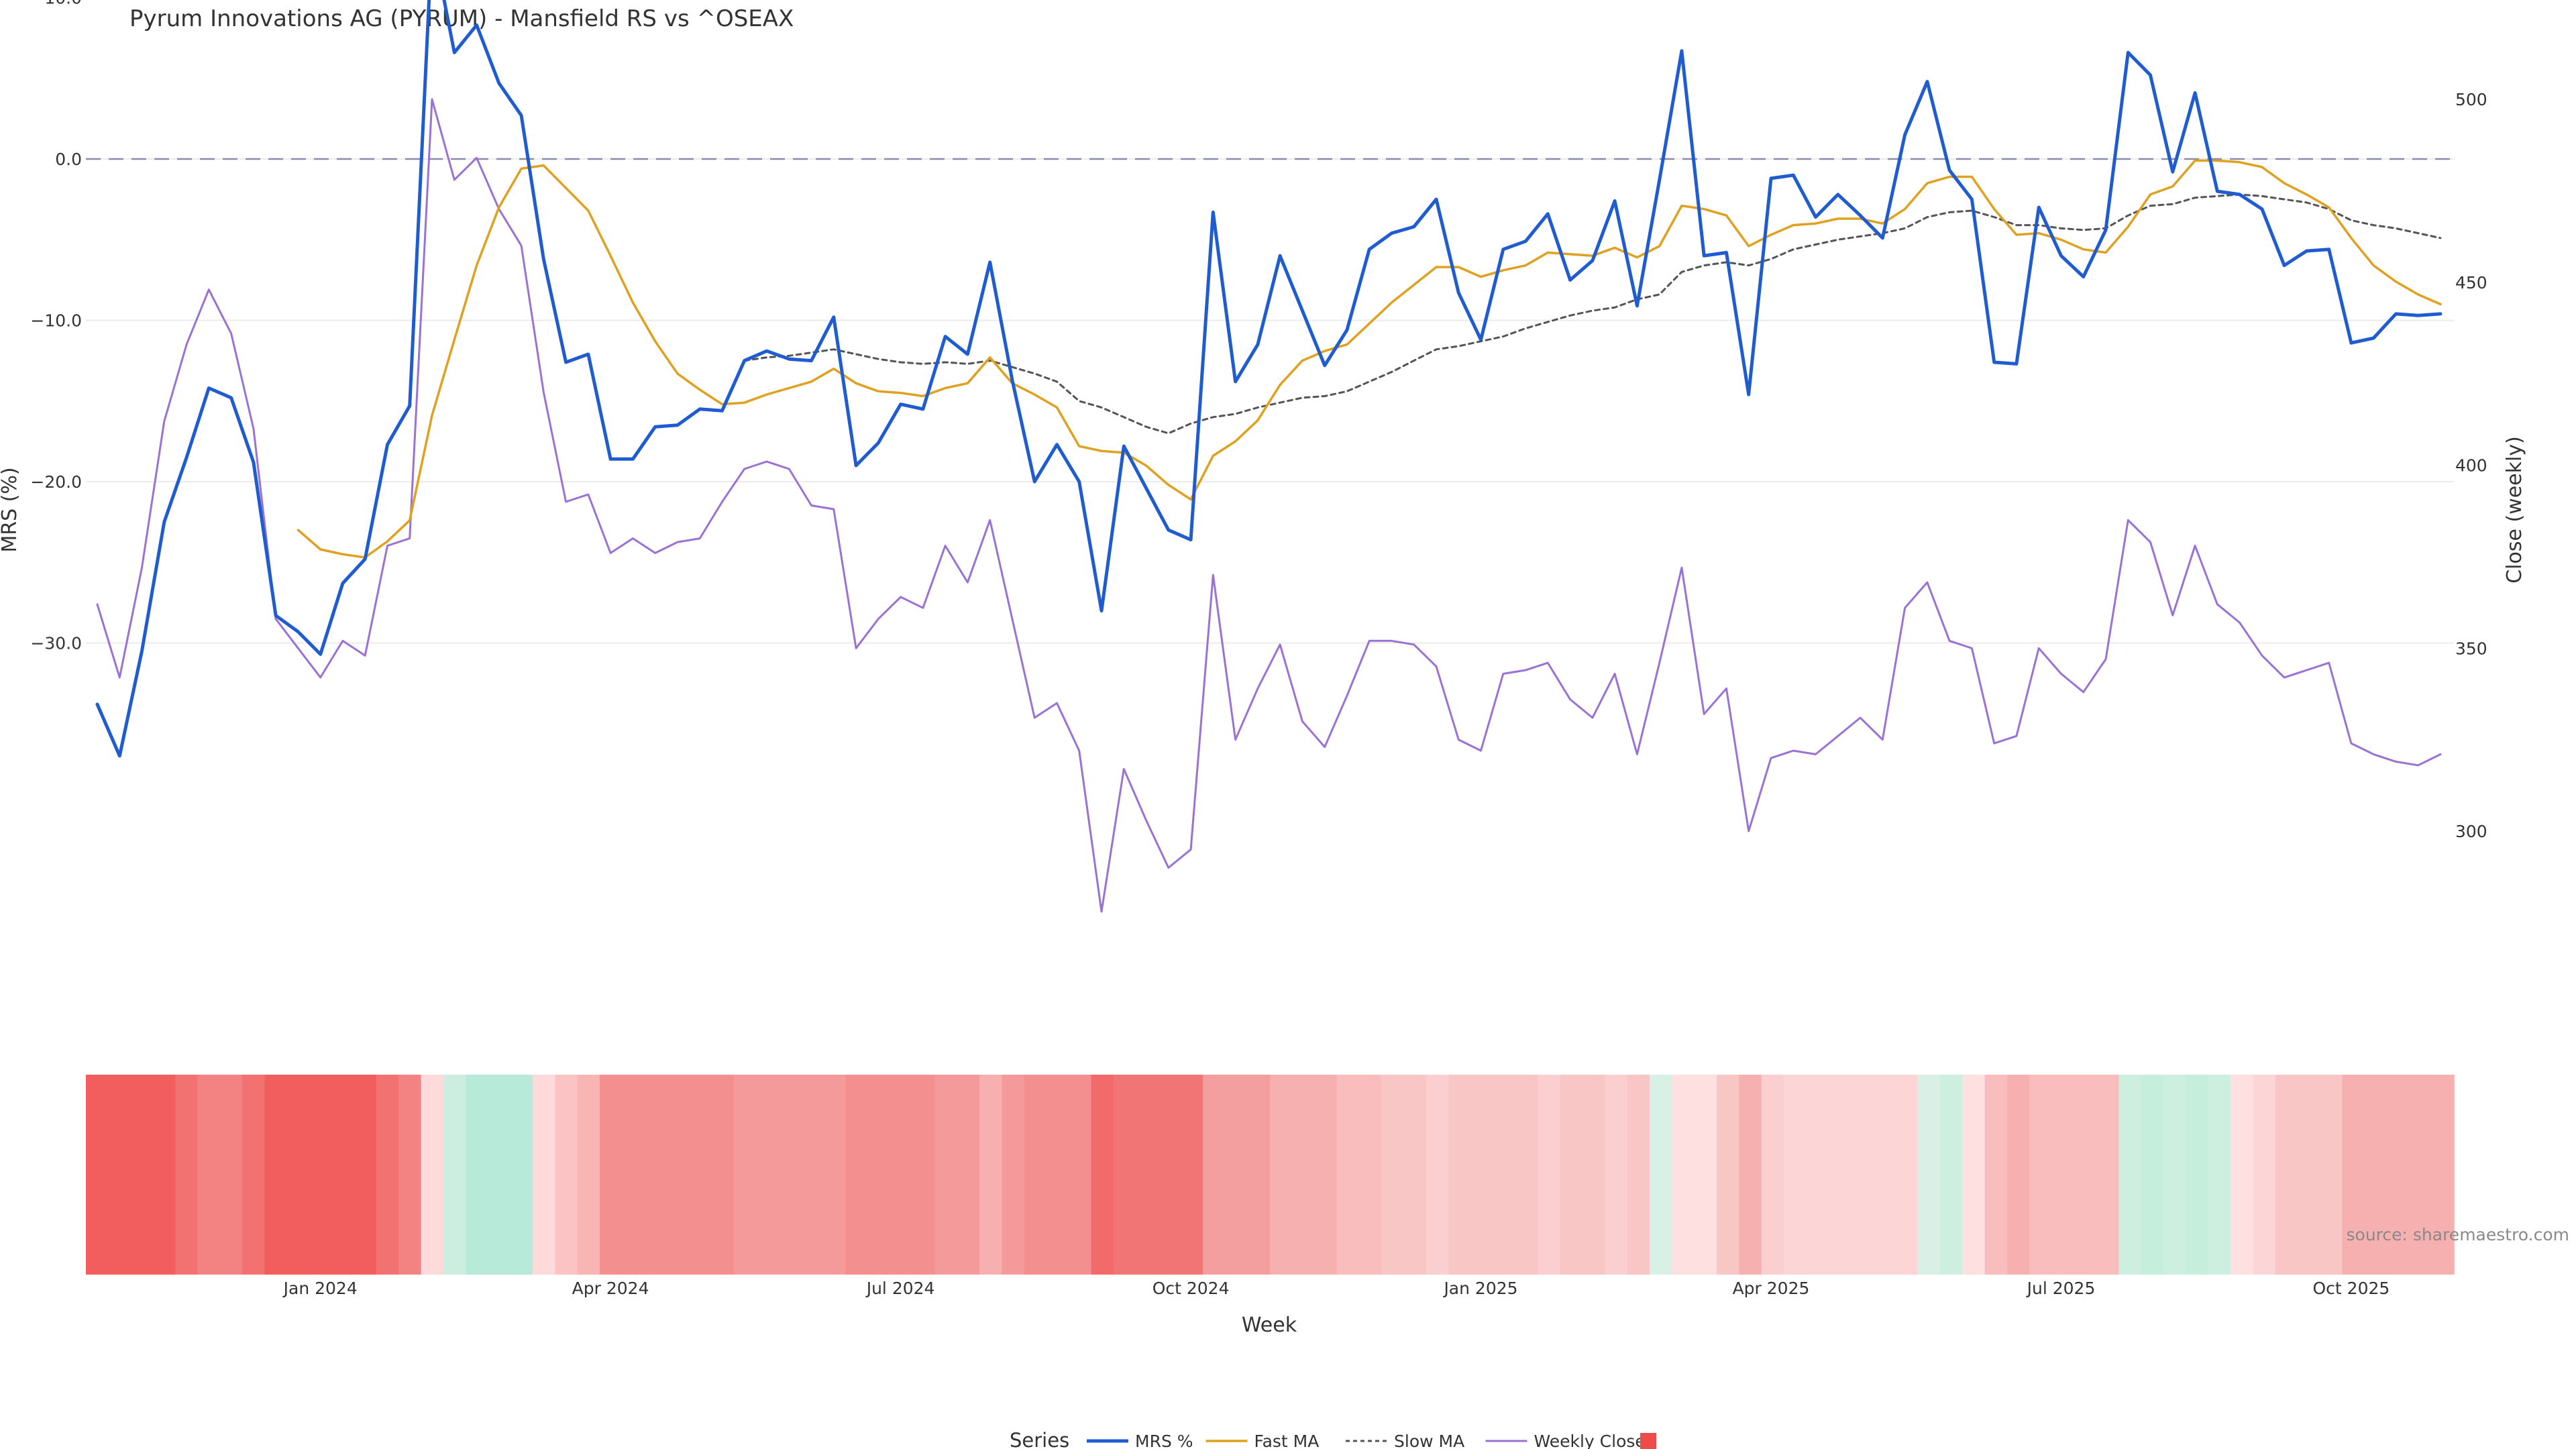  Describe the element at coordinates (1648, 1441) in the screenshot. I see `legend-strip-swatch` at that location.